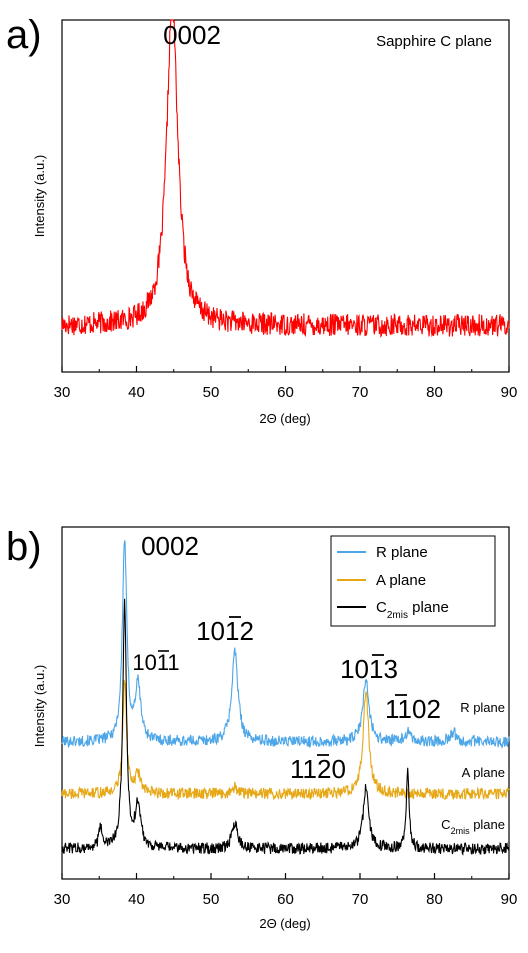 Image resolution: width=528 pixels, height=953 pixels. I want to click on panel-a-x-axis-title: 2Θ (deg), so click(284, 418).